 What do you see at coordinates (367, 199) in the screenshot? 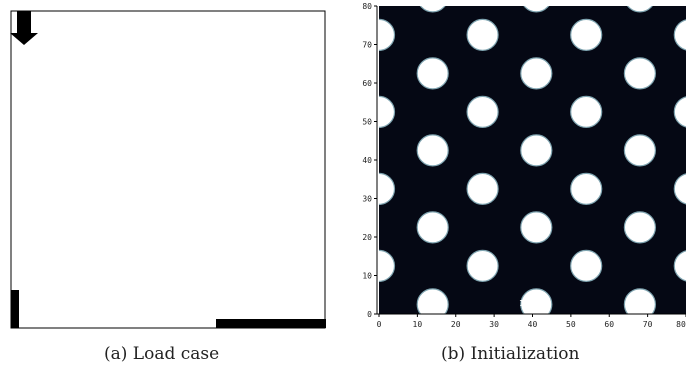
I see `y-tick-label: 30` at bounding box center [367, 199].